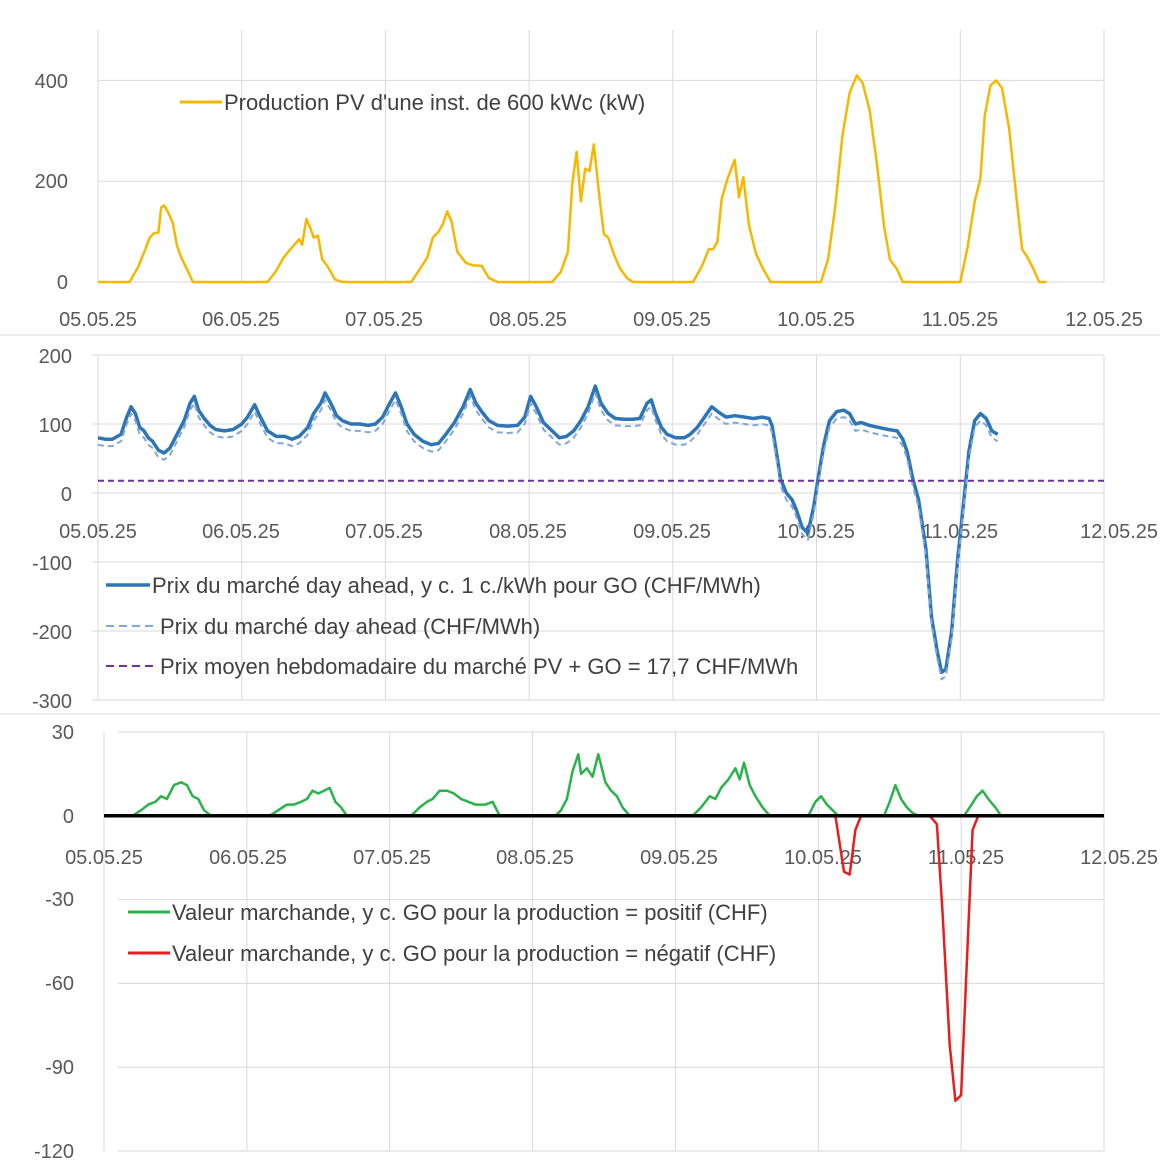 The image size is (1160, 1164). Describe the element at coordinates (59, 984) in the screenshot. I see `value-y-tick-label: -60` at that location.